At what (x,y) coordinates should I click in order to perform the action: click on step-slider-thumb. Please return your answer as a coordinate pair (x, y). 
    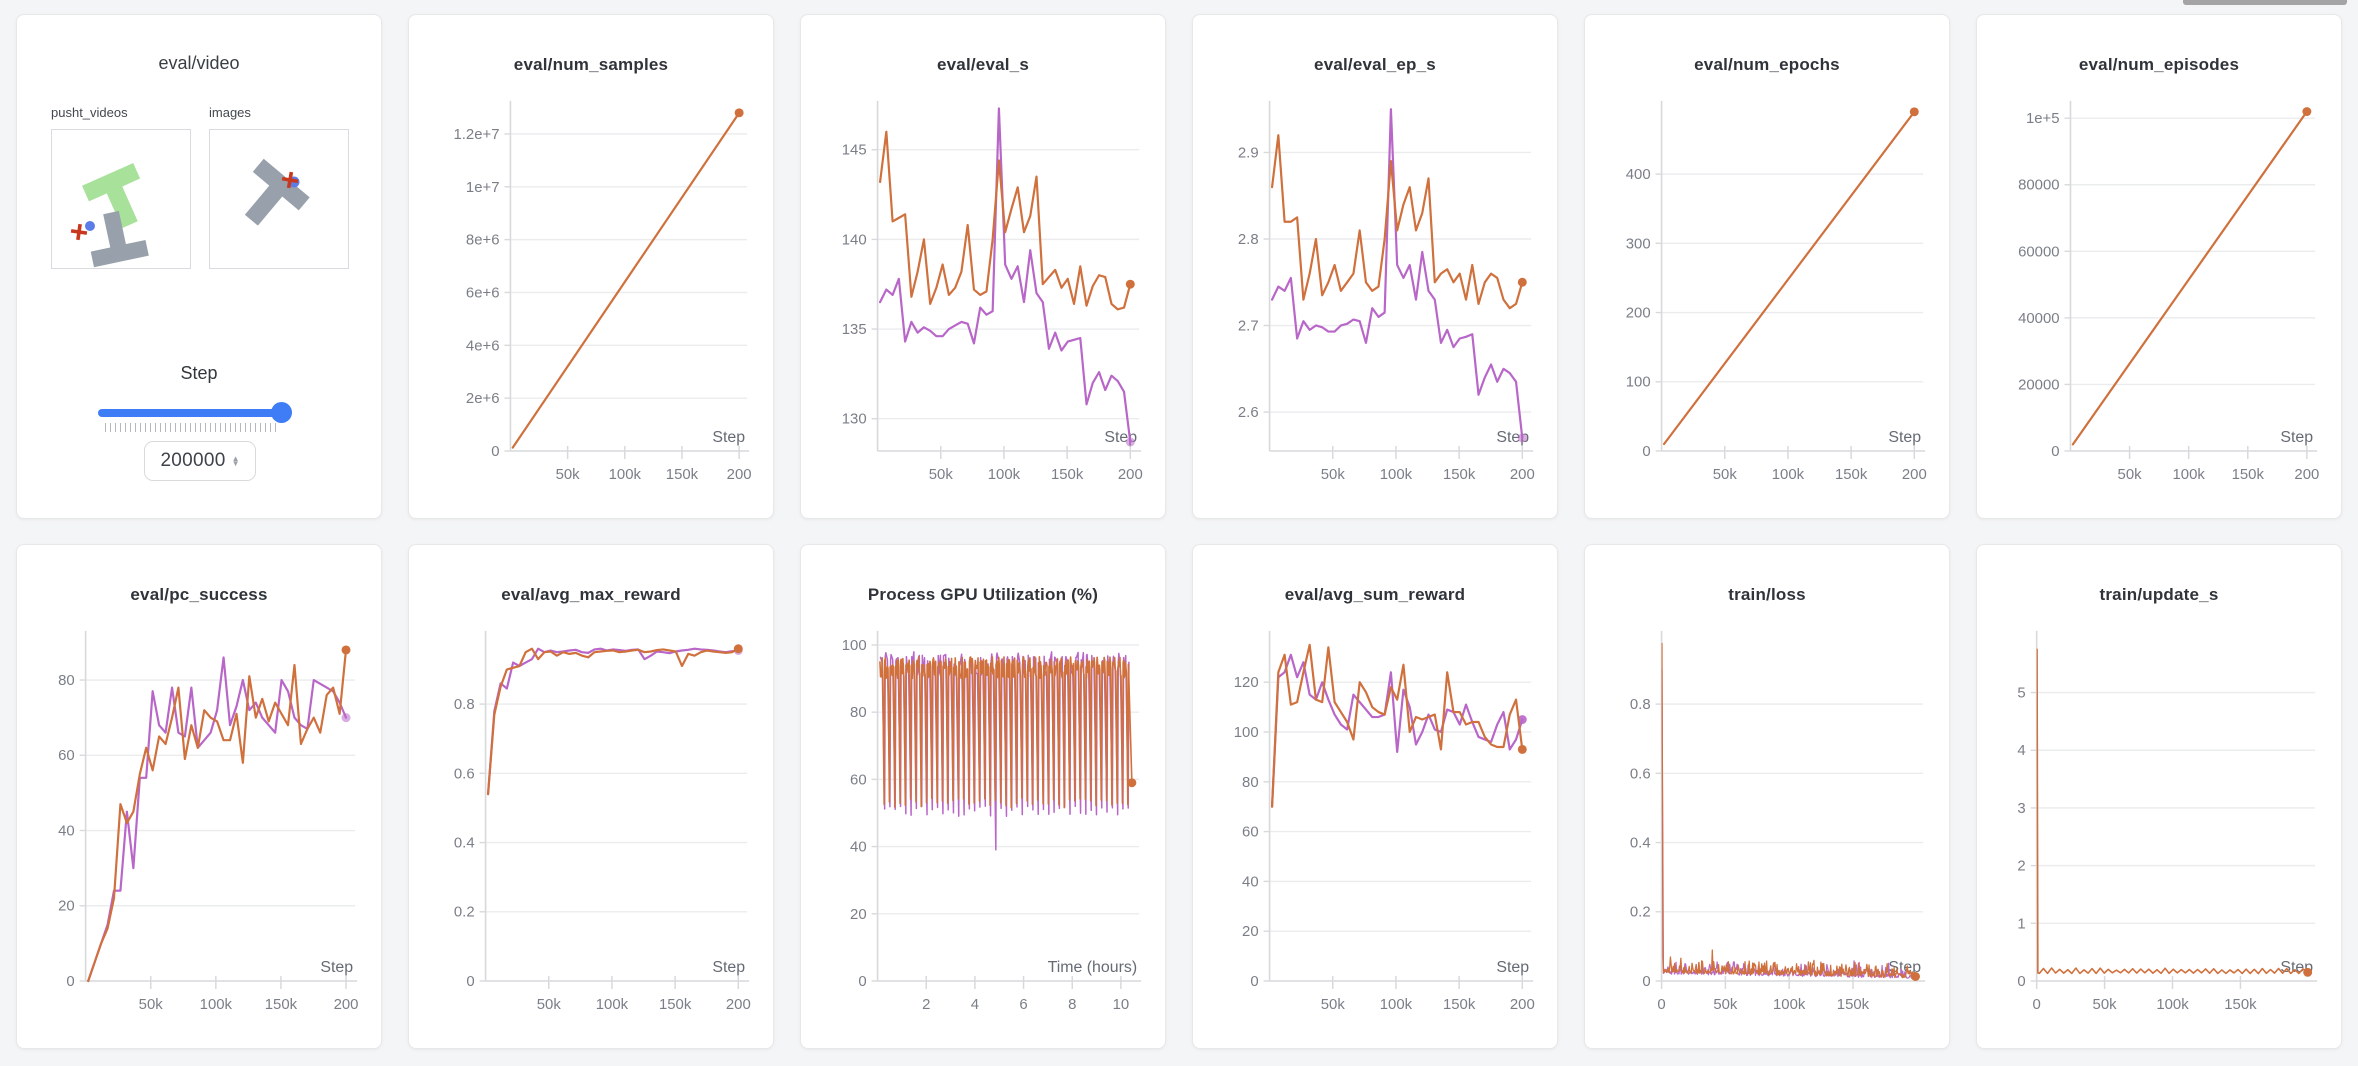
    Looking at the image, I should click on (281, 412).